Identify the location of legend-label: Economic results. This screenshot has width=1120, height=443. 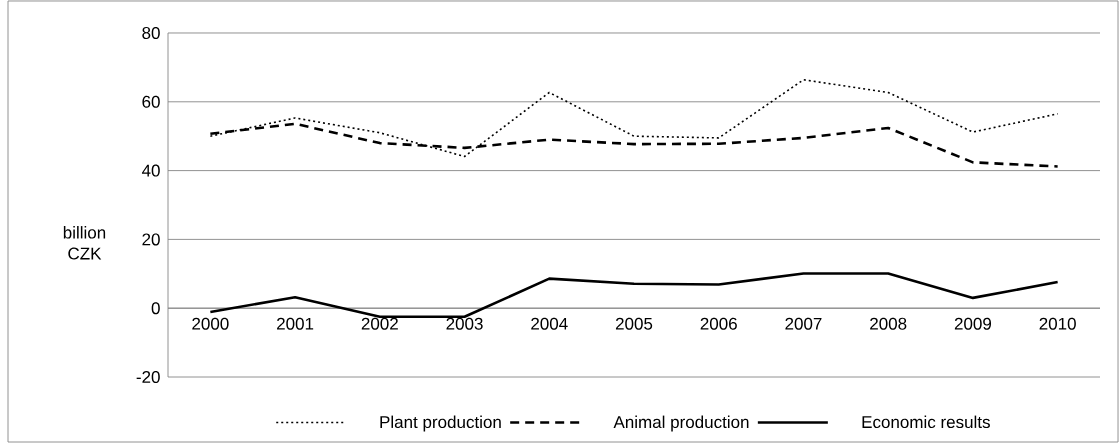
(926, 422).